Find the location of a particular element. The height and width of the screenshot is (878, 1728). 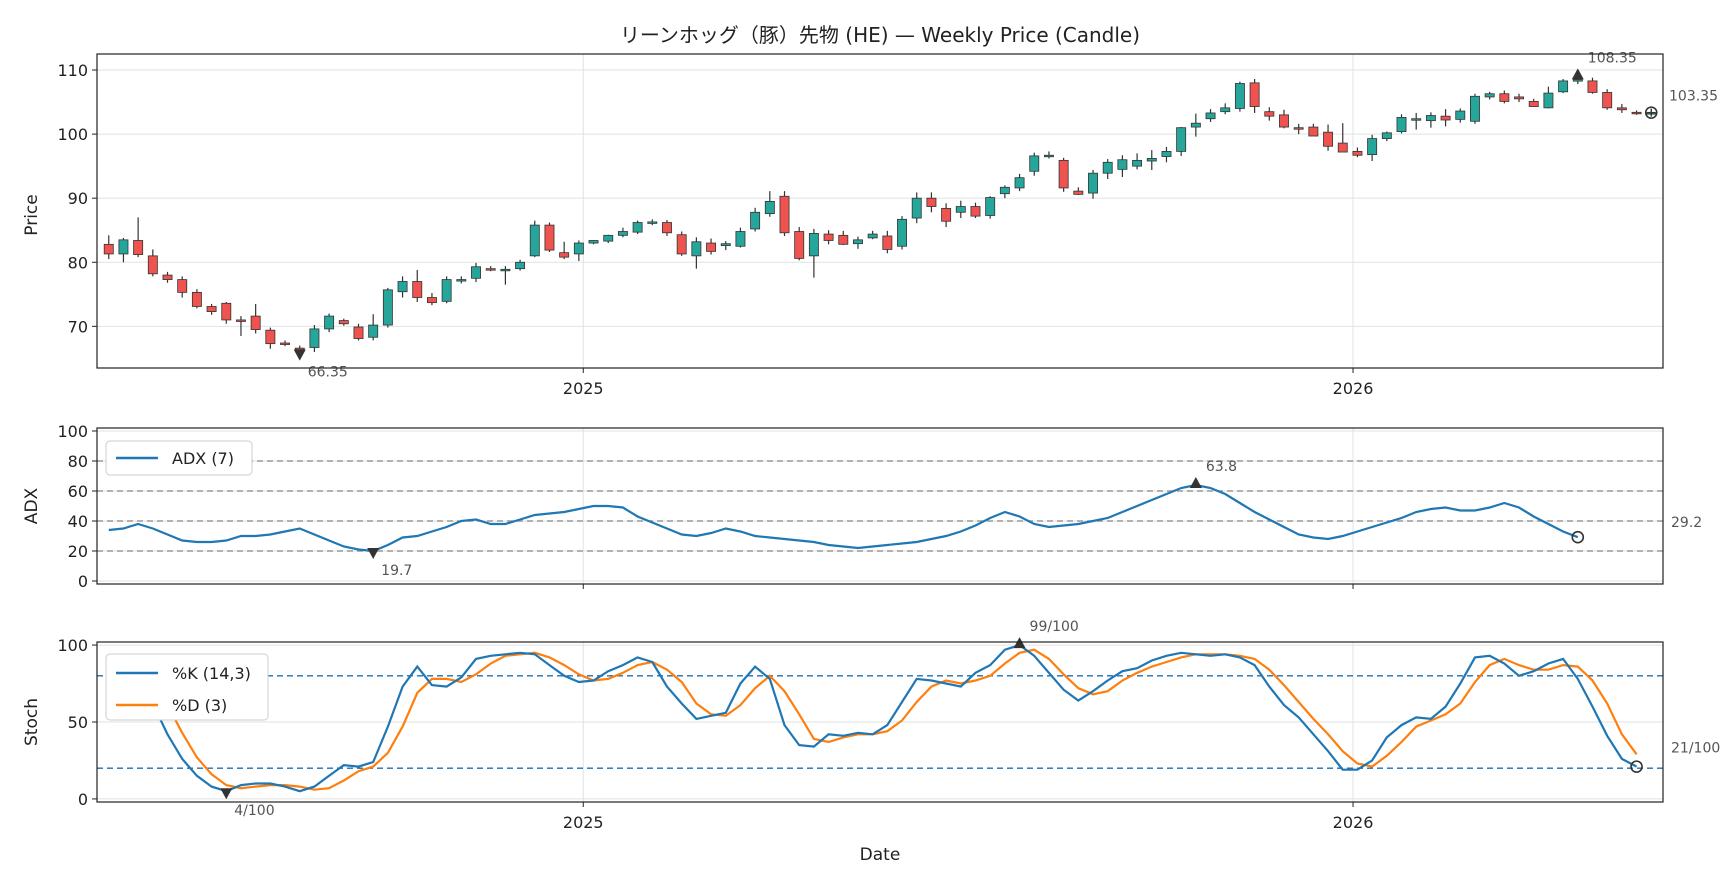

price-y-tick: 90 is located at coordinates (78, 198).